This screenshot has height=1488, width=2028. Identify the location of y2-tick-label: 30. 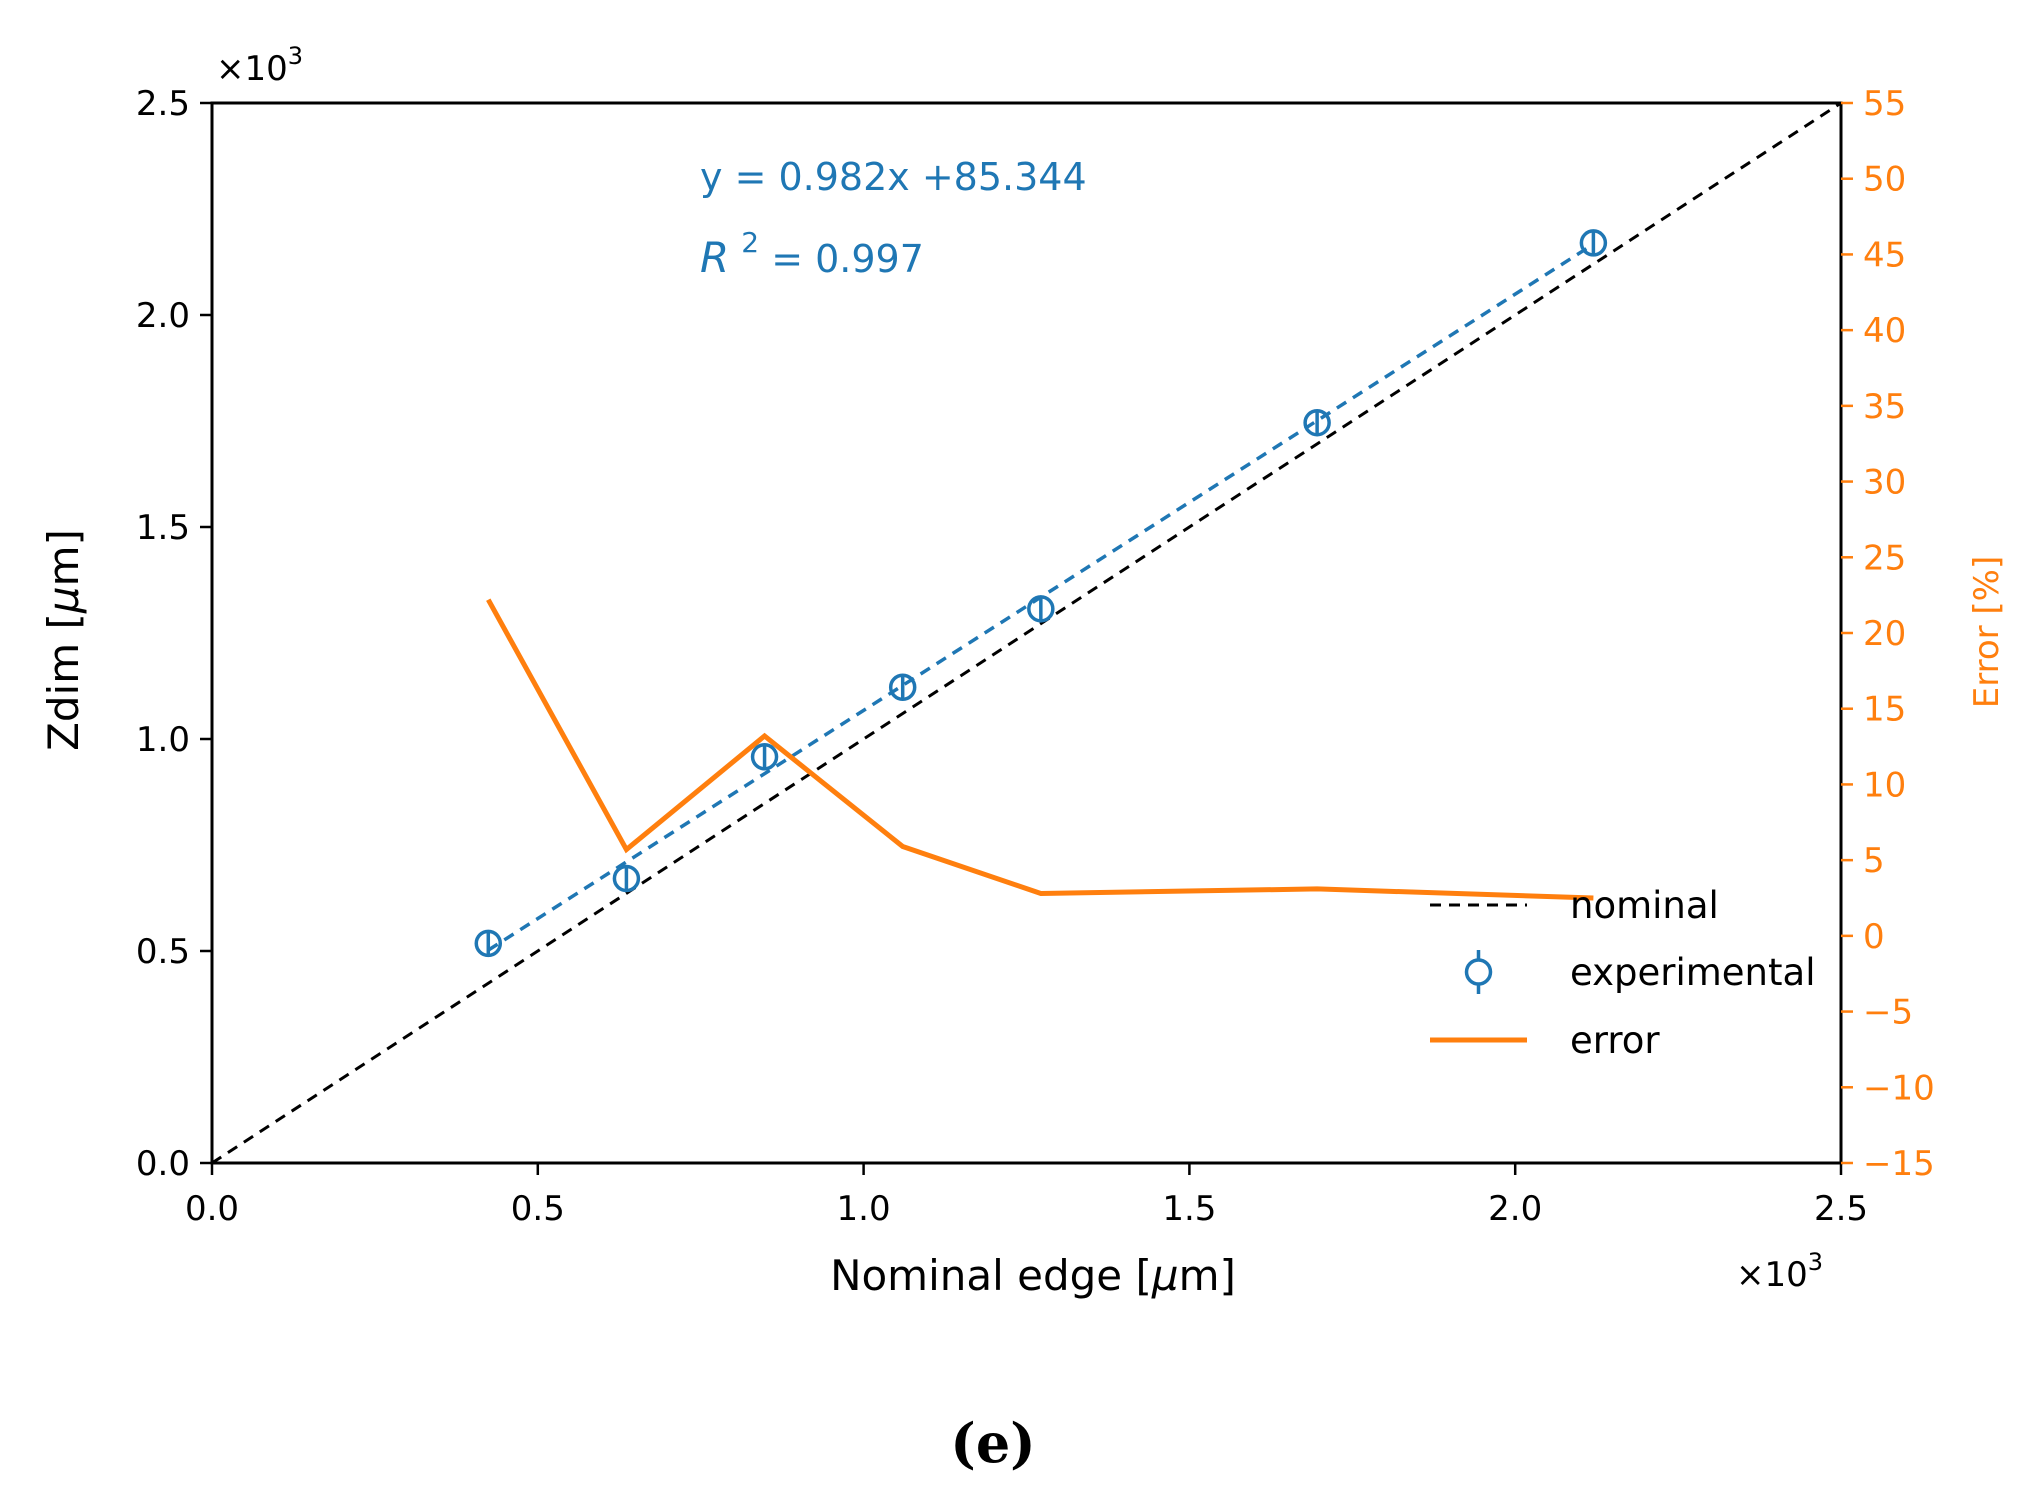
(1884, 483).